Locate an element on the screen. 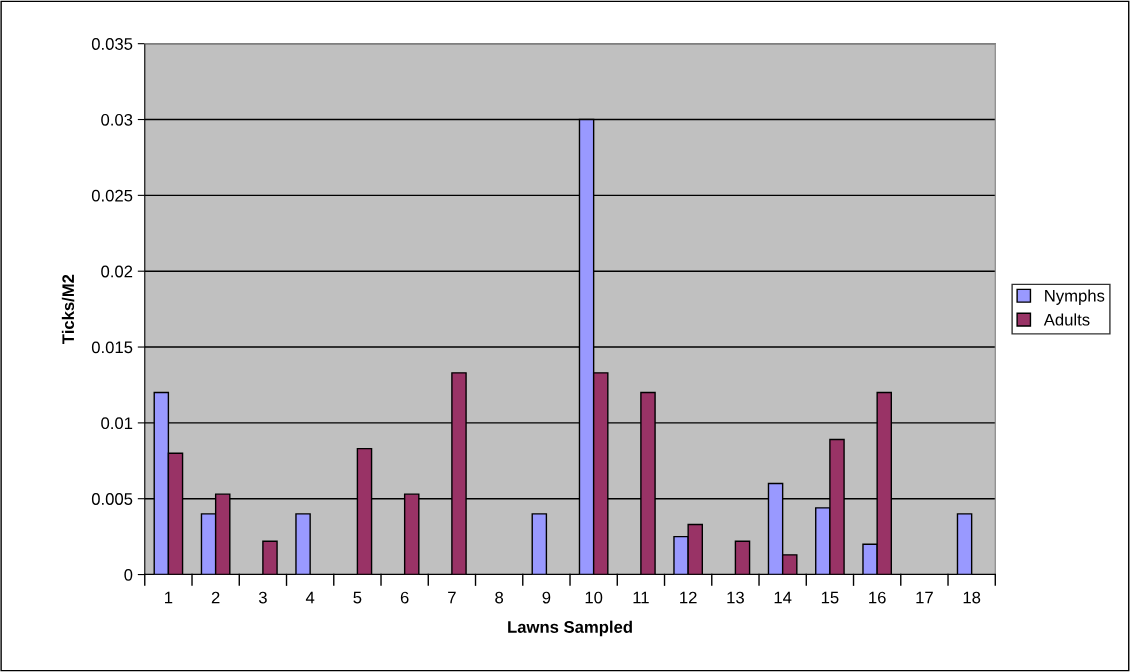  y-tick-label: 0.015 is located at coordinates (112, 347).